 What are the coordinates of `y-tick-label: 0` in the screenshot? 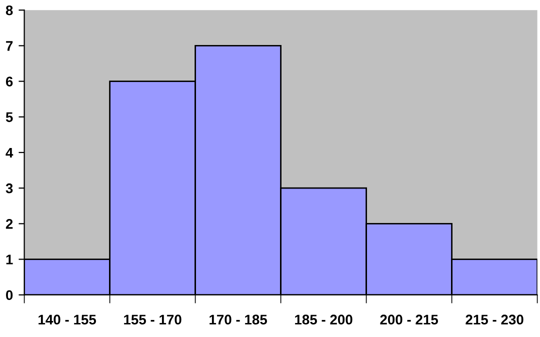 It's located at (9, 295).